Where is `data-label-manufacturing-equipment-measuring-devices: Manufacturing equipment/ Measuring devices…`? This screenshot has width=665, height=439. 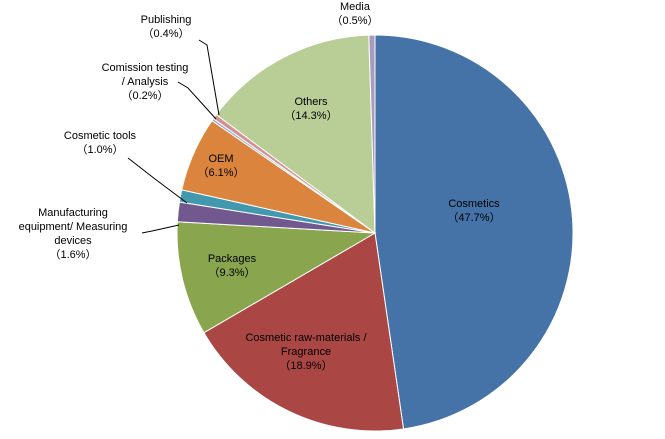
data-label-manufacturing-equipment-measuring-devices: Manufacturing equipment/ Measuring devices… is located at coordinates (73, 234).